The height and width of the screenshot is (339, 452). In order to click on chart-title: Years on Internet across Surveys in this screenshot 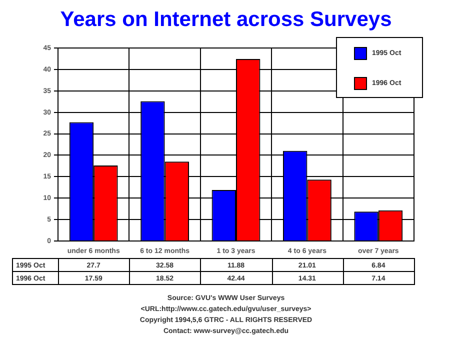, I will do `click(226, 19)`.